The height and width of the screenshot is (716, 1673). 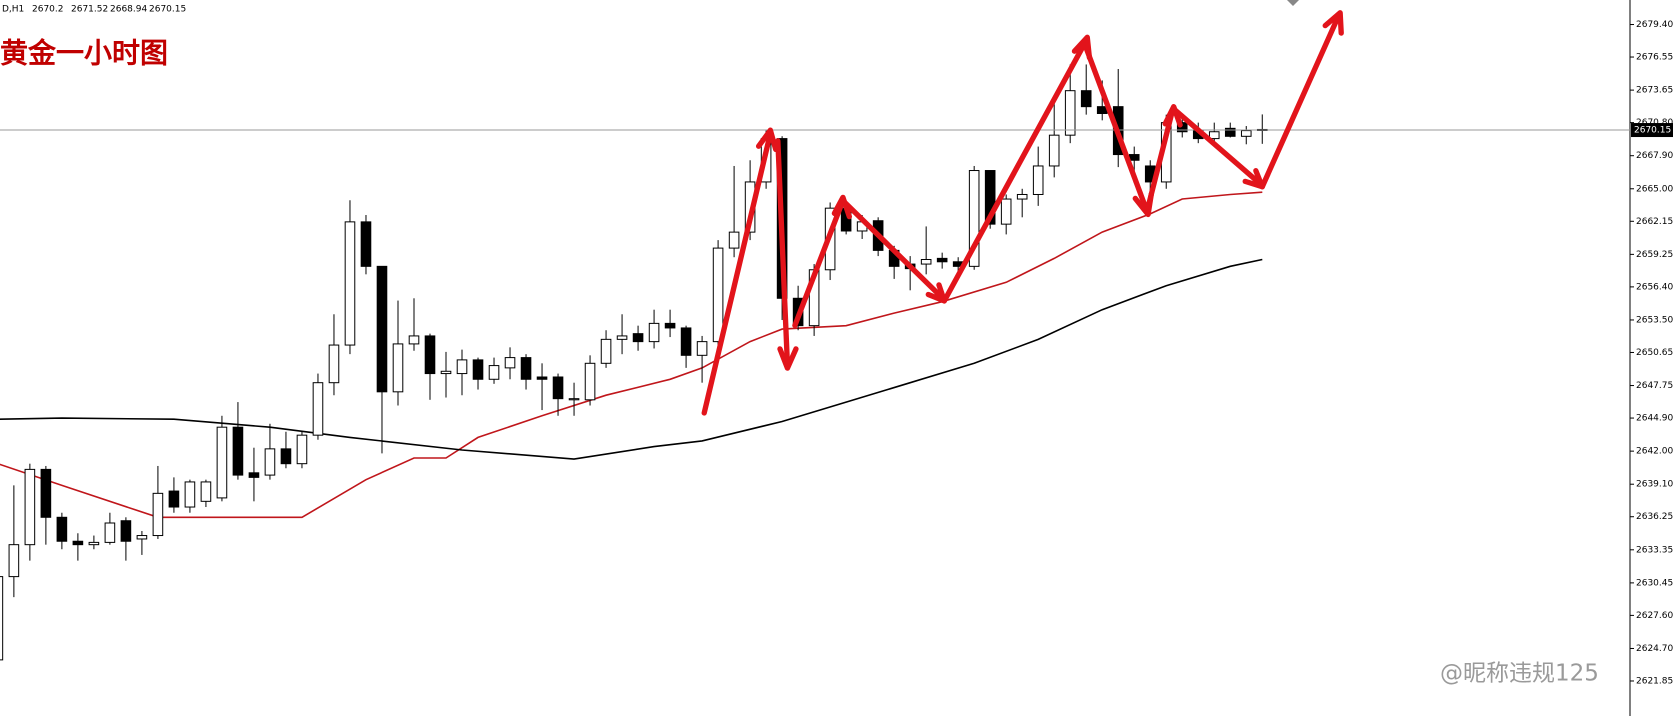 I want to click on y-tick-label: 2673.65, so click(x=1654, y=91).